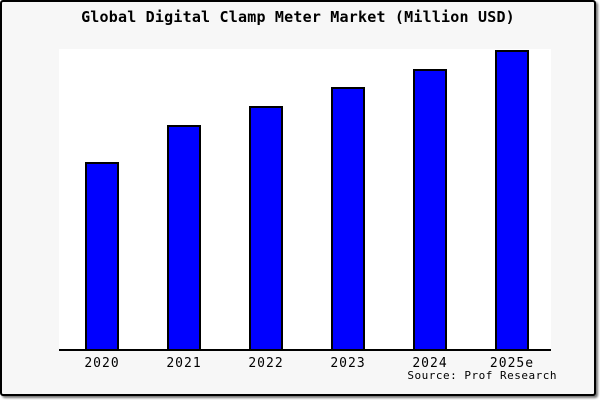 The height and width of the screenshot is (400, 600). Describe the element at coordinates (184, 237) in the screenshot. I see `bar-2021` at that location.